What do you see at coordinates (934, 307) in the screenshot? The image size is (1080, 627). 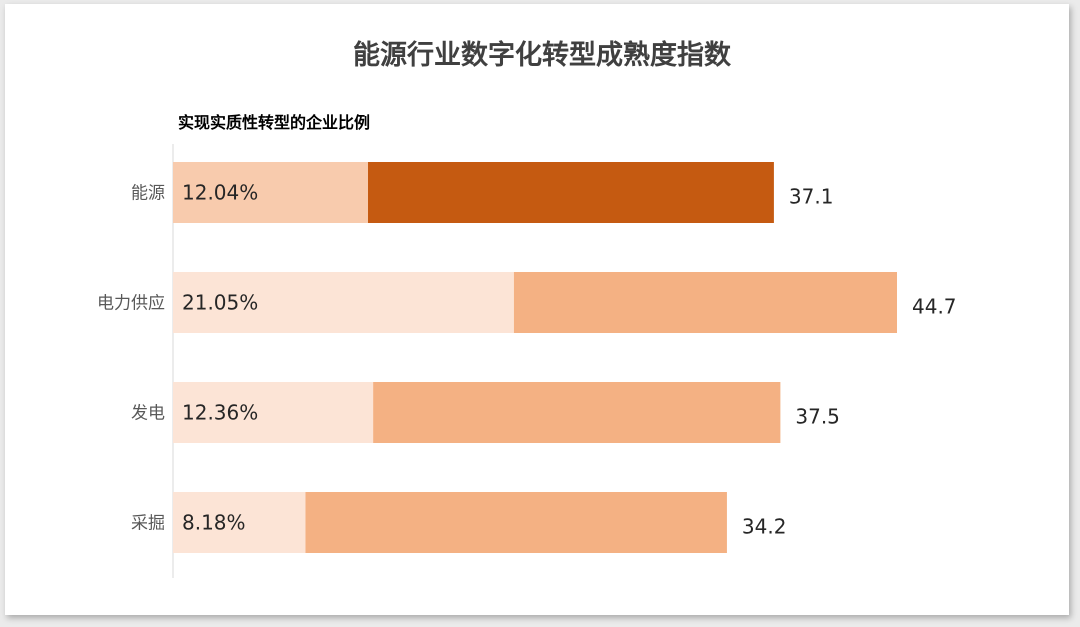 I see `index-value-label: 44.7` at bounding box center [934, 307].